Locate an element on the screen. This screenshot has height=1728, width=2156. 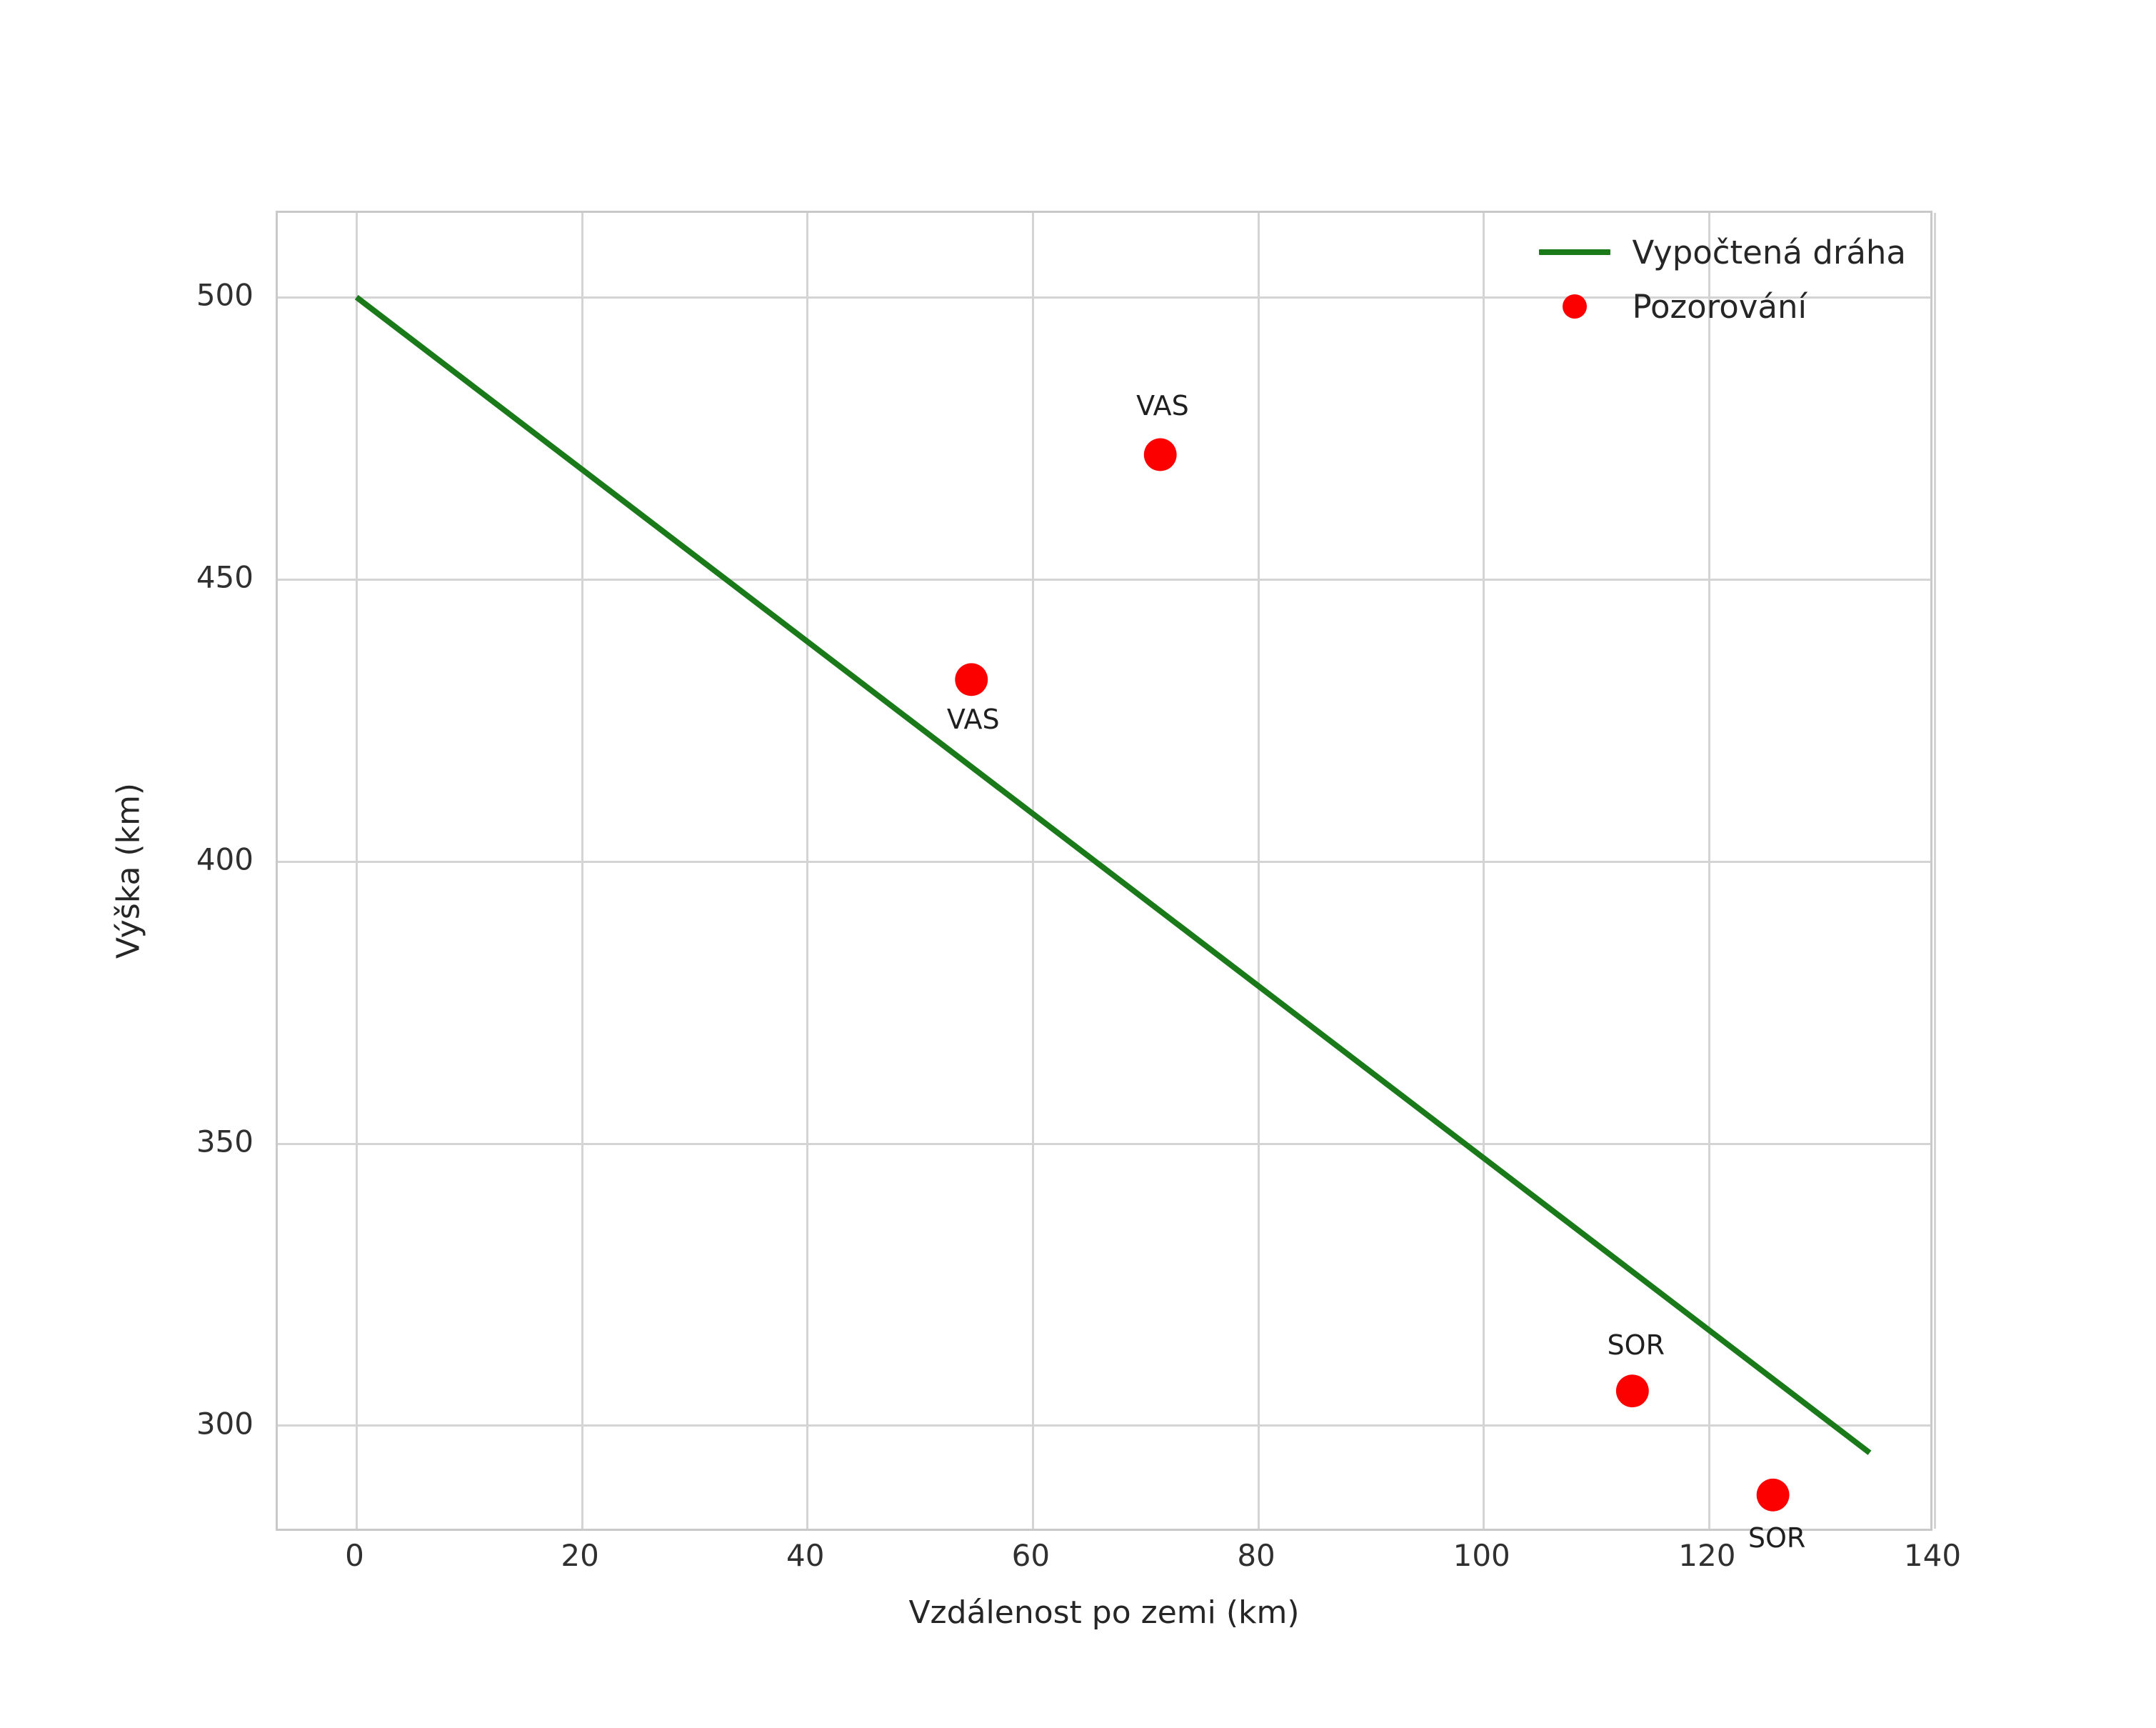
chart-legend: Vypočtená dráha Pozorování is located at coordinates (1723, 279).